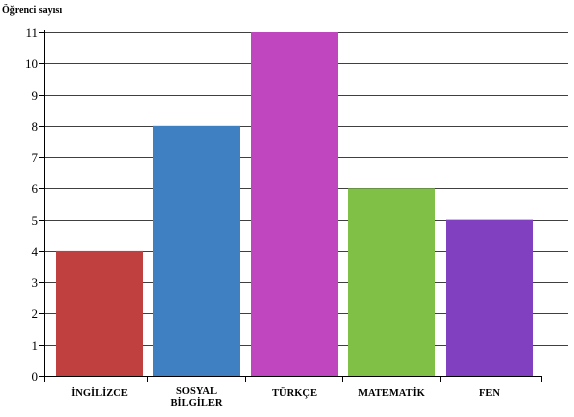  Describe the element at coordinates (489, 393) in the screenshot. I see `x-category-label: FEN` at that location.